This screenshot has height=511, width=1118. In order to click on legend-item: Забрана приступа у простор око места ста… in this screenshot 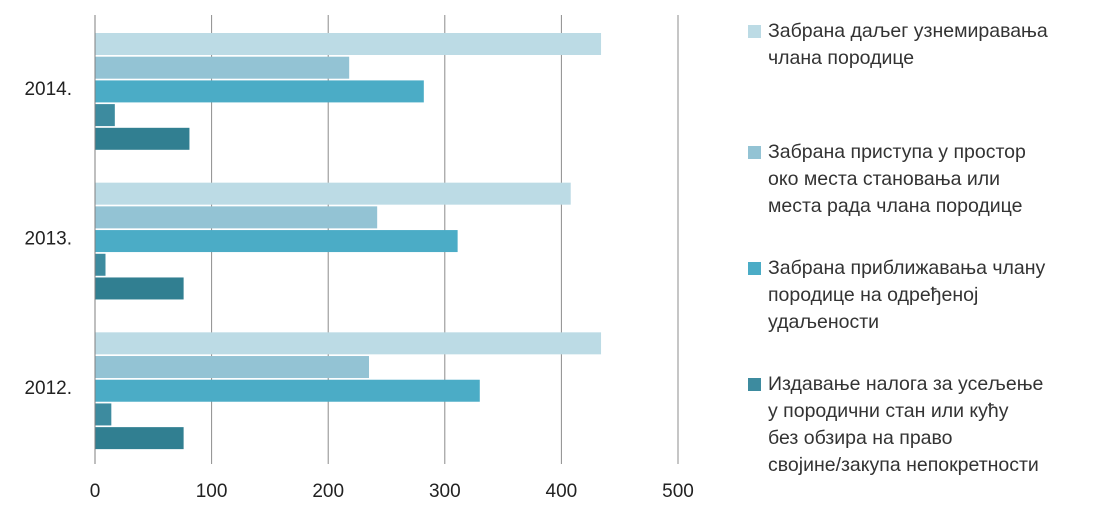, I will do `click(933, 179)`.